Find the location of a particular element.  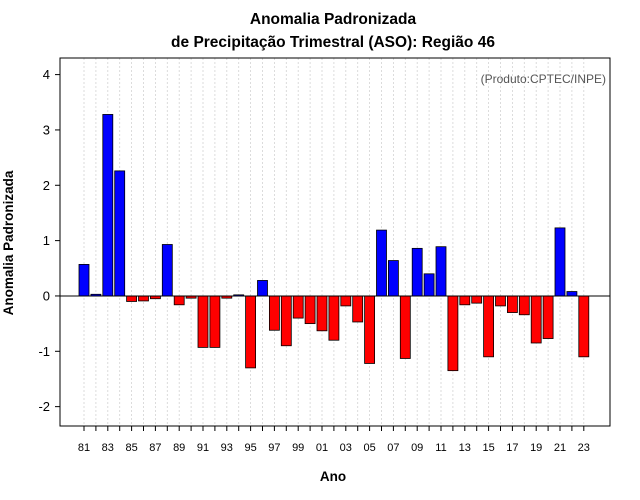

bar-2003 is located at coordinates (346, 301).